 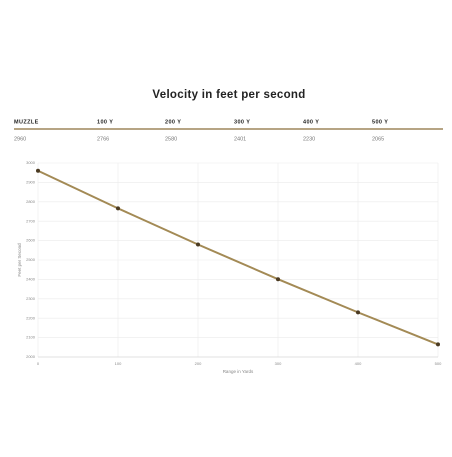 I want to click on table-cell: 2065, so click(x=378, y=139).